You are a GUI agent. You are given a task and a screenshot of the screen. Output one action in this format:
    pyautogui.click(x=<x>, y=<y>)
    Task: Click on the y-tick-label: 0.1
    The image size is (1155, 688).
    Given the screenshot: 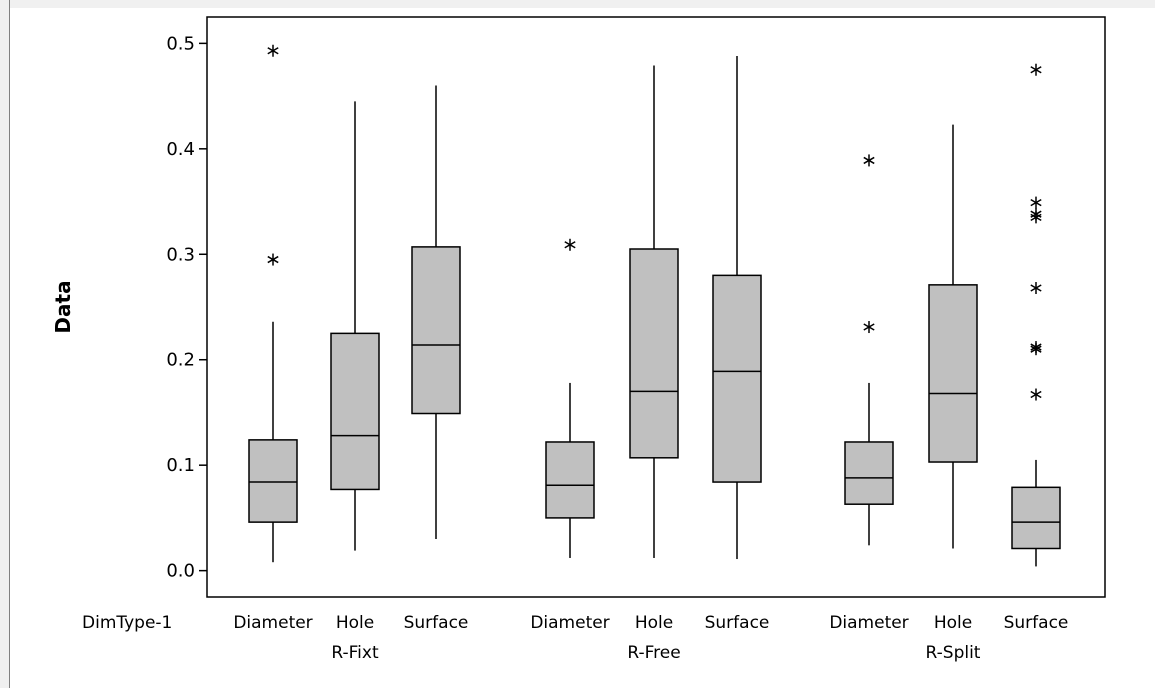 What is the action you would take?
    pyautogui.click(x=180, y=465)
    